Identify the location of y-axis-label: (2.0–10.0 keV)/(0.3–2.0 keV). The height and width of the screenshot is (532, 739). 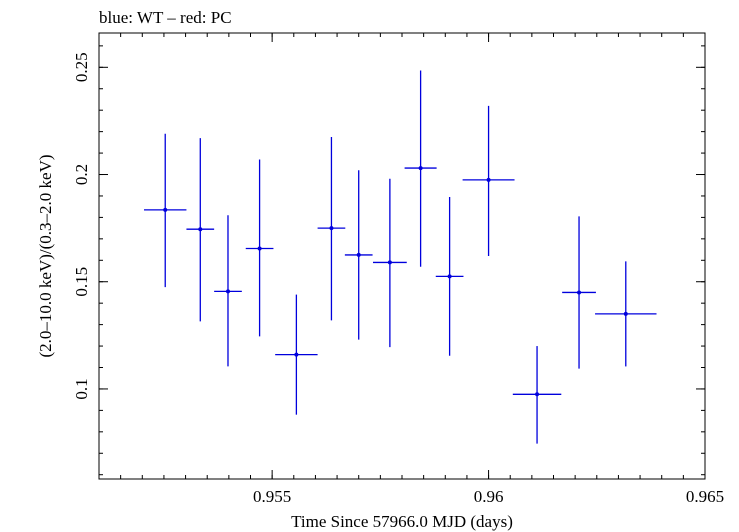
(45, 255).